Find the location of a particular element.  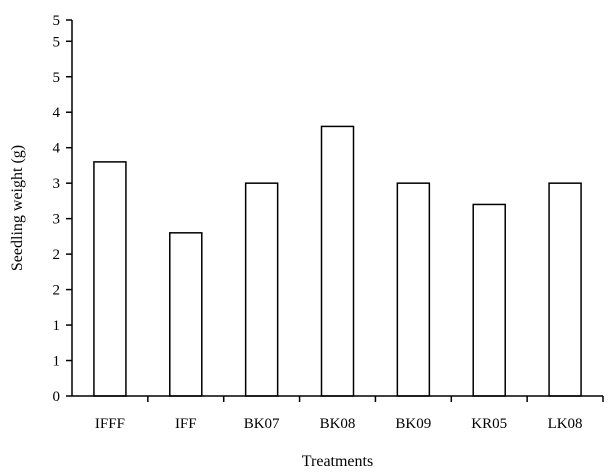

bar-iff is located at coordinates (186, 314).